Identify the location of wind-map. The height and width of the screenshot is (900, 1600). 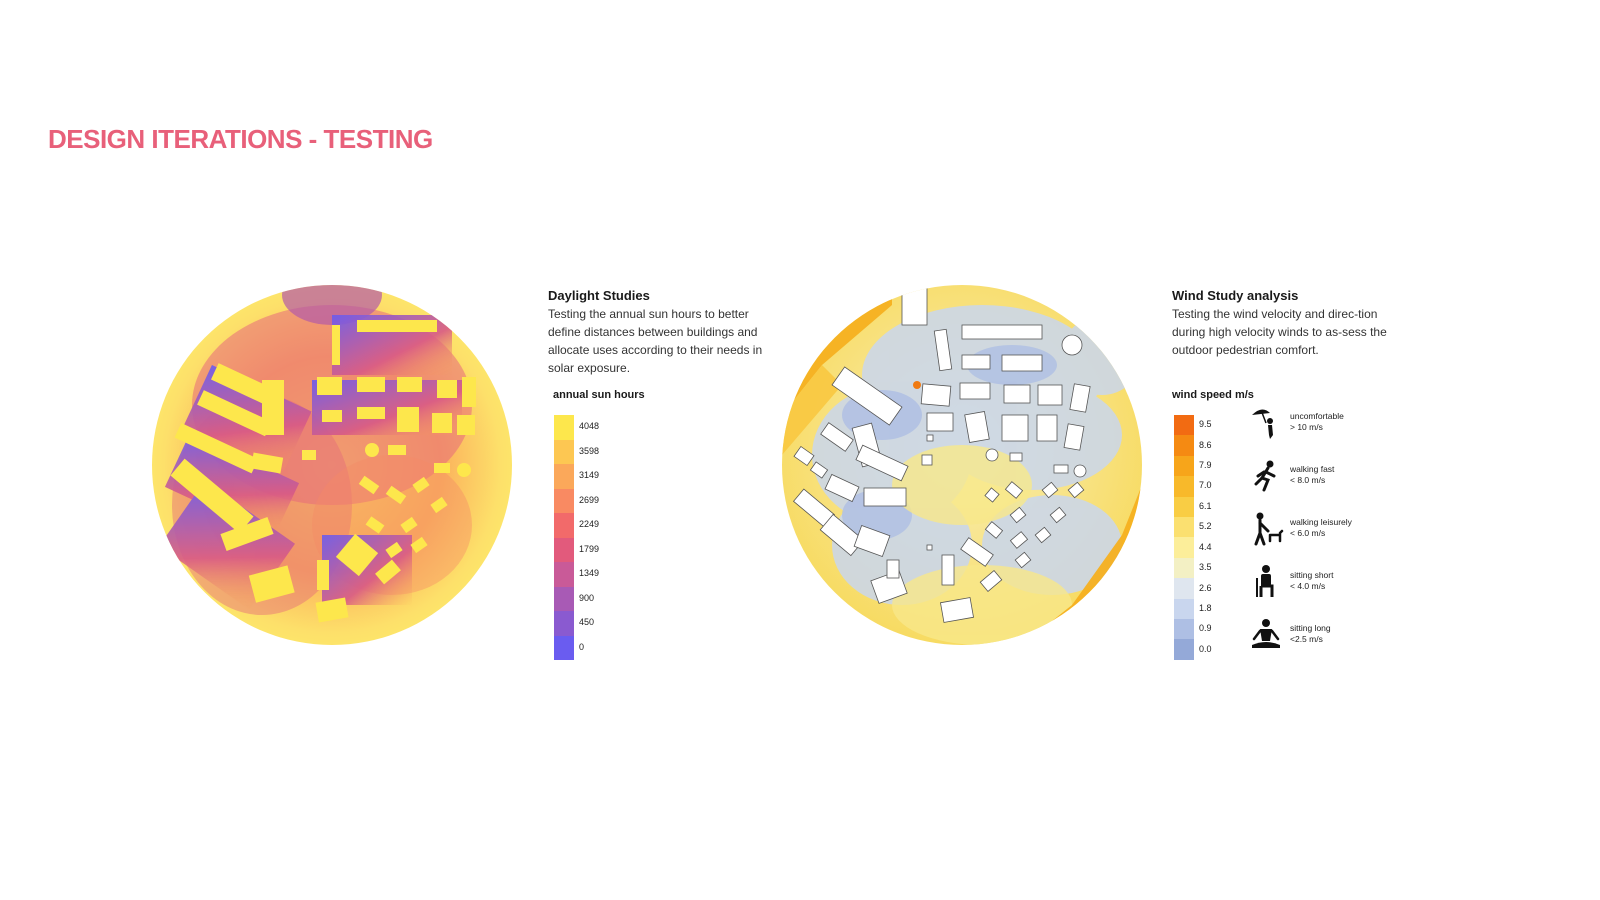
(962, 465).